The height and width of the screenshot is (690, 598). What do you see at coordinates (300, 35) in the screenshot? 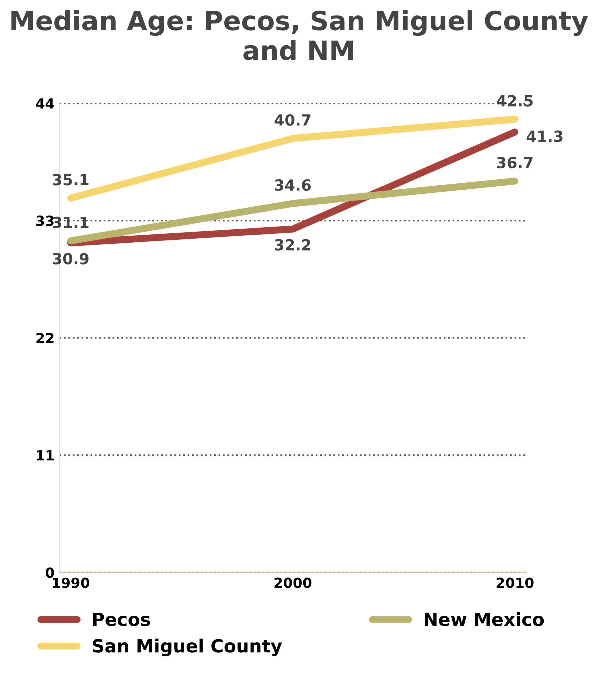
I see `chart-title: Median Age: Pecos, San Miguel County and NM` at bounding box center [300, 35].